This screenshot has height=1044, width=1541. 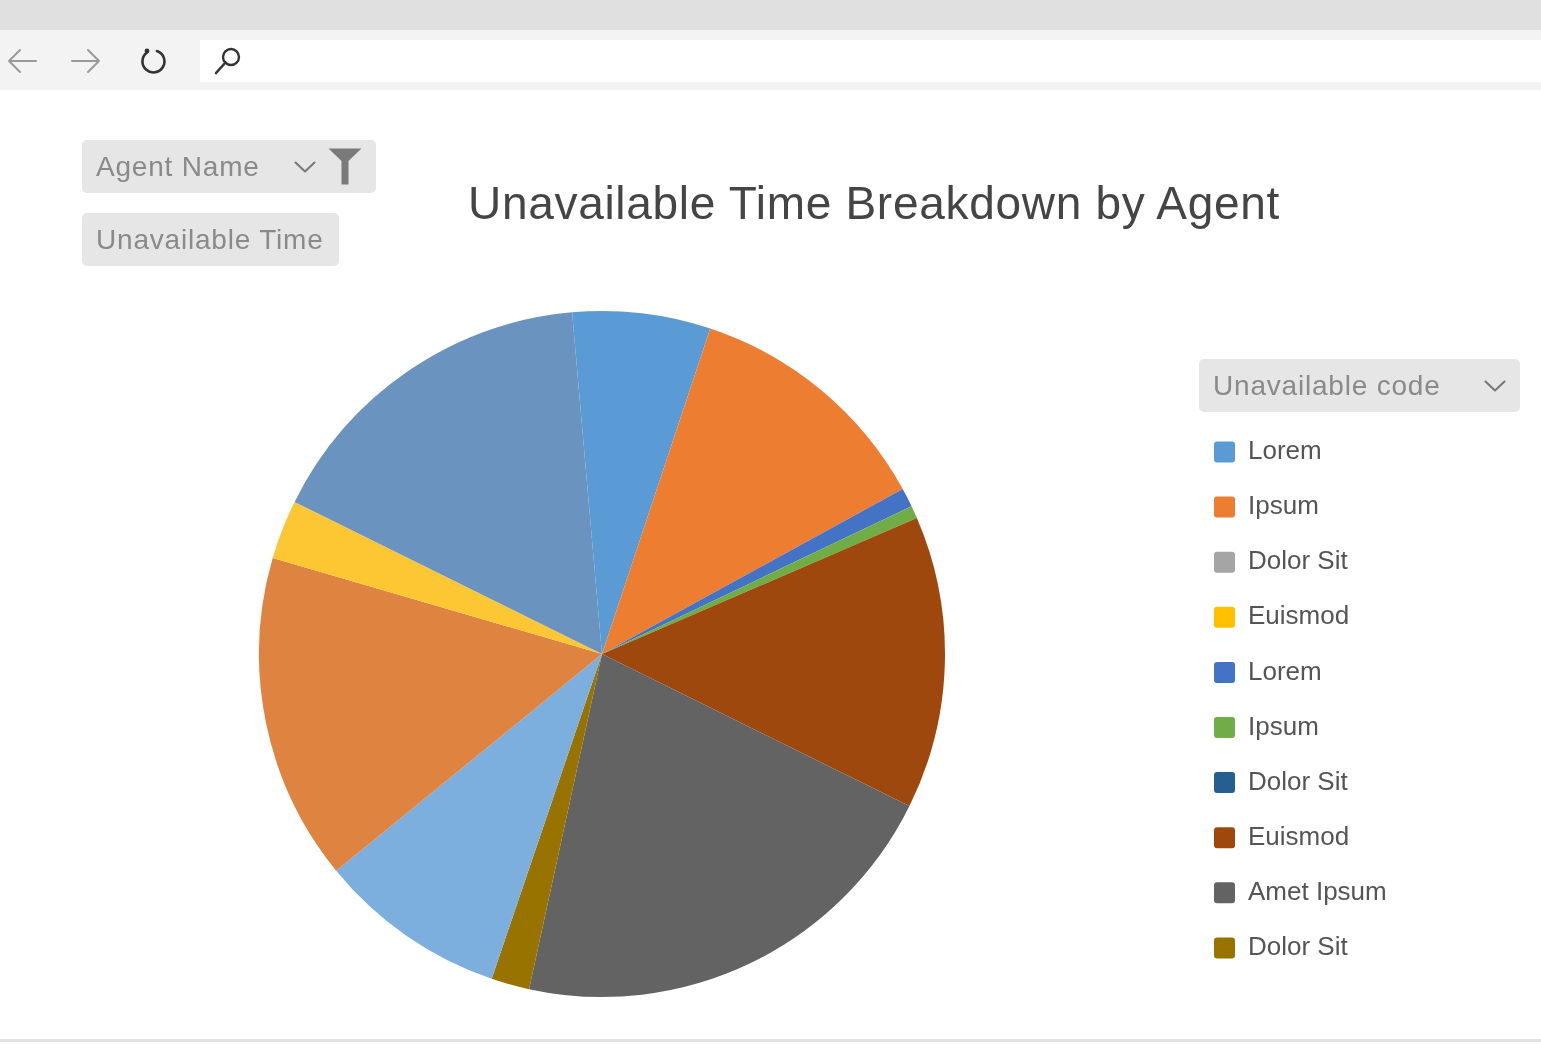 What do you see at coordinates (874, 203) in the screenshot?
I see `chart-title: Unavailable Time Breakdown by Agent` at bounding box center [874, 203].